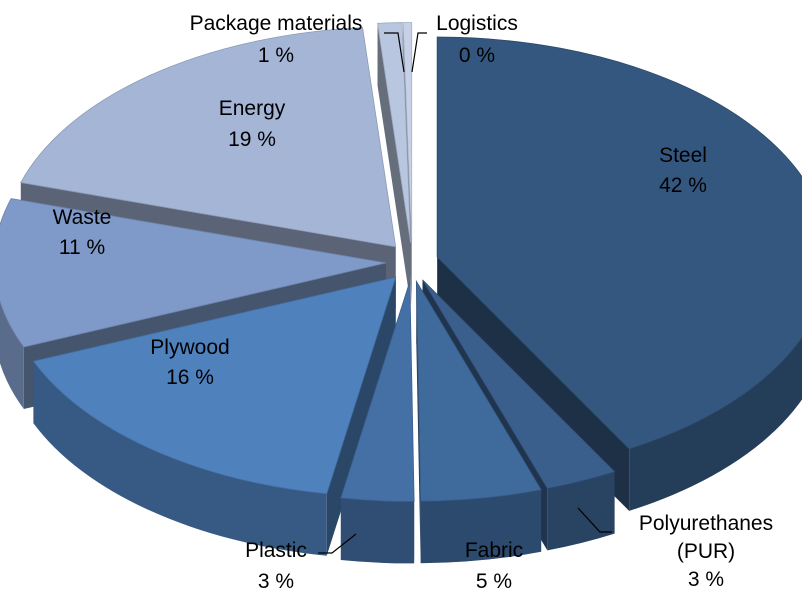  Describe the element at coordinates (189, 362) in the screenshot. I see `slice-label-plywood: Plywood 16 %` at that location.